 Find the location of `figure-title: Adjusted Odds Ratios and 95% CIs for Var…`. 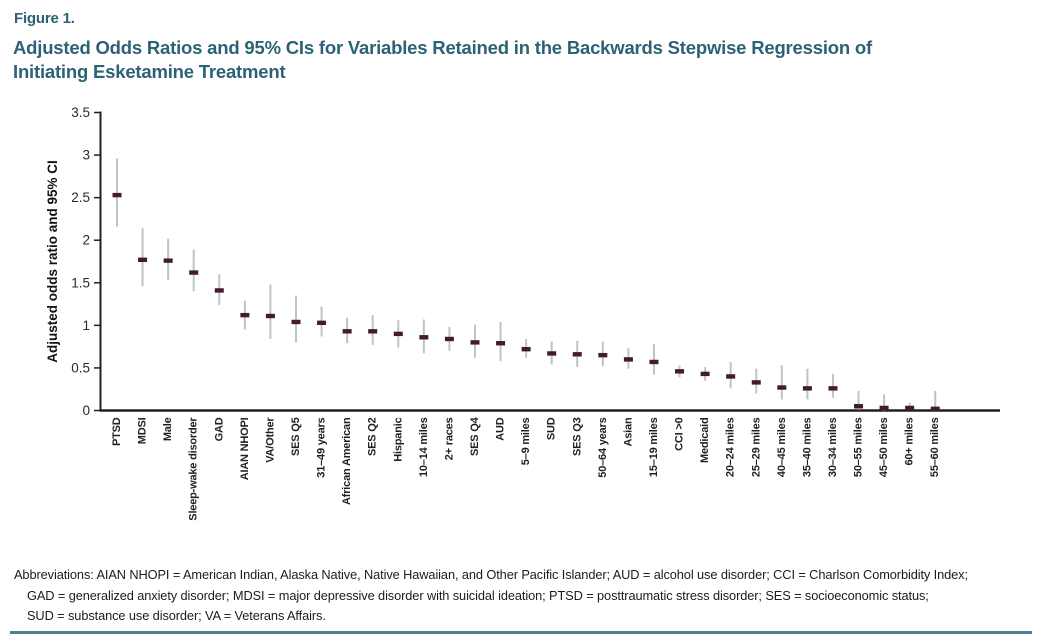

figure-title: Adjusted Odds Ratios and 95% CIs for Var… is located at coordinates (523, 60).